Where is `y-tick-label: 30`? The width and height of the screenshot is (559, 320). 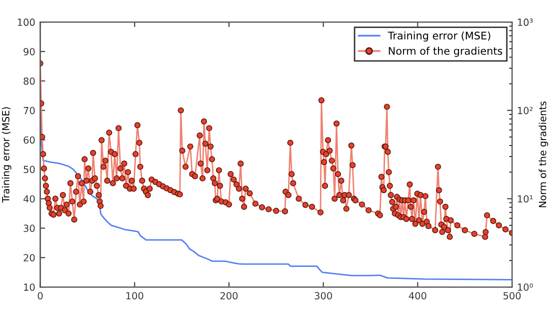
y-tick-label: 30 is located at coordinates (29, 228).